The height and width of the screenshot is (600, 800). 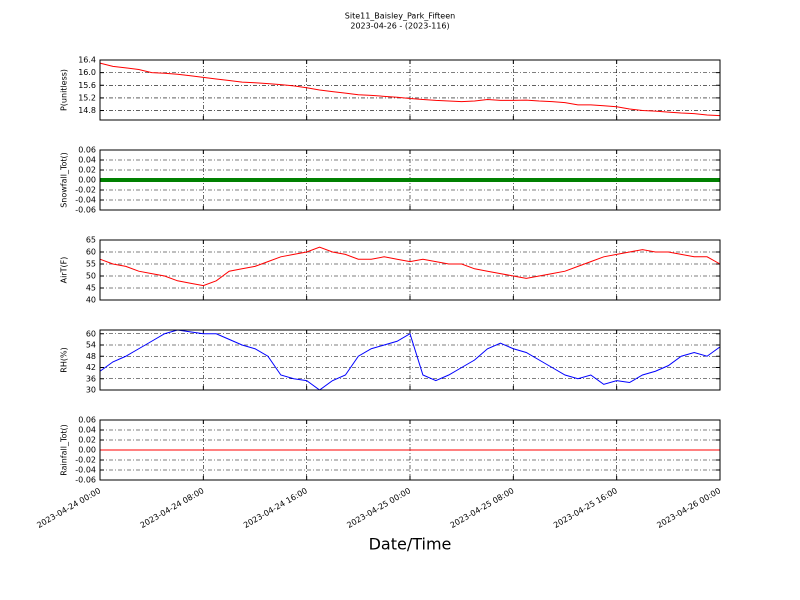 What do you see at coordinates (64, 359) in the screenshot?
I see `y-axis-label: RH(%)` at bounding box center [64, 359].